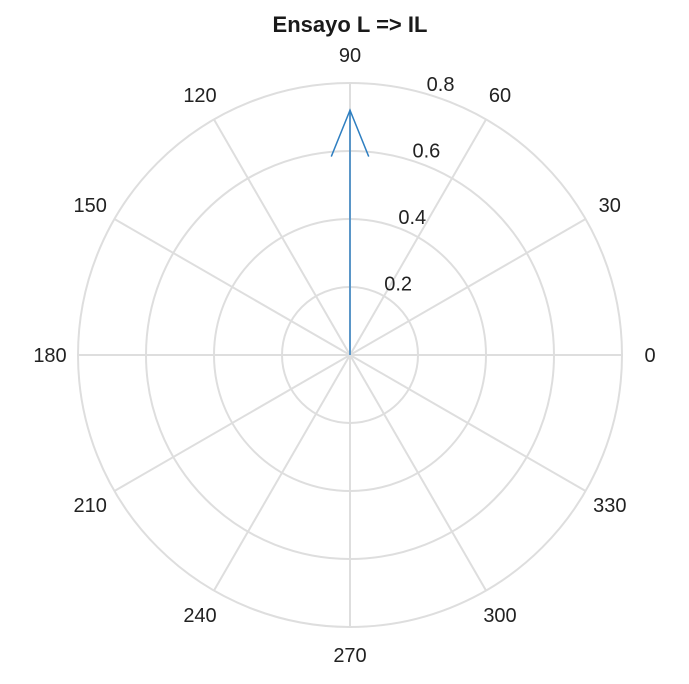 The width and height of the screenshot is (689, 684). Describe the element at coordinates (609, 506) in the screenshot. I see `angle-tick-label-330: 330` at that location.